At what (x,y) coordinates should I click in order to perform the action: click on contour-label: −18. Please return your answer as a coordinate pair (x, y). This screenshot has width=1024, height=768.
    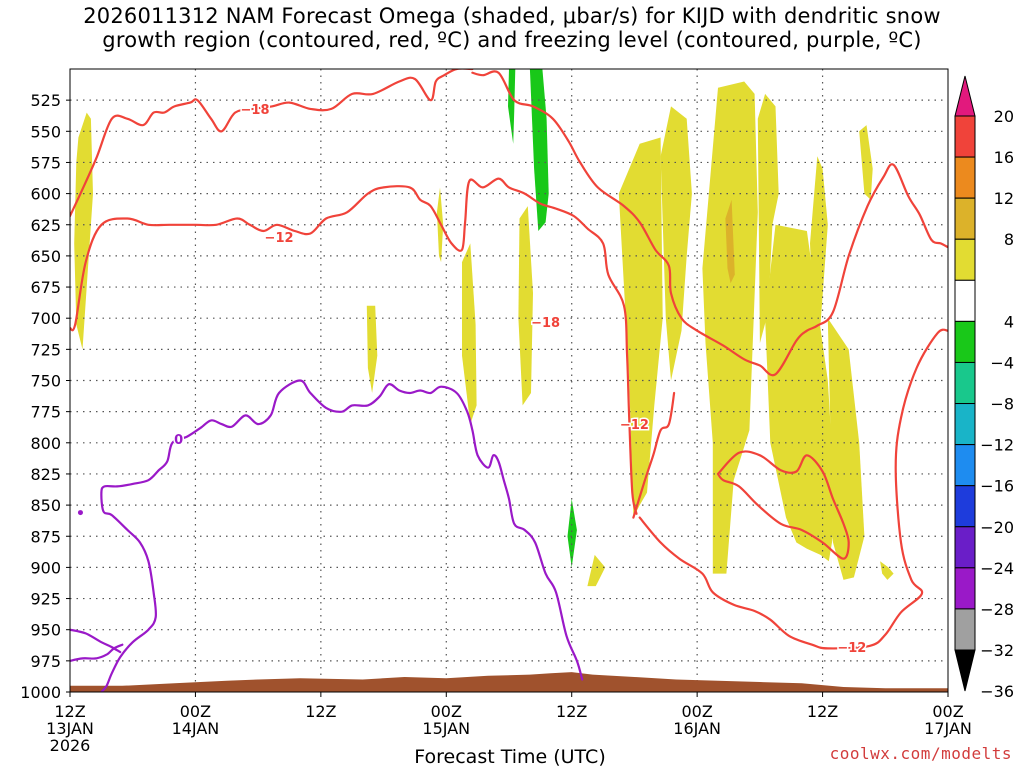
    Looking at the image, I should click on (545, 323).